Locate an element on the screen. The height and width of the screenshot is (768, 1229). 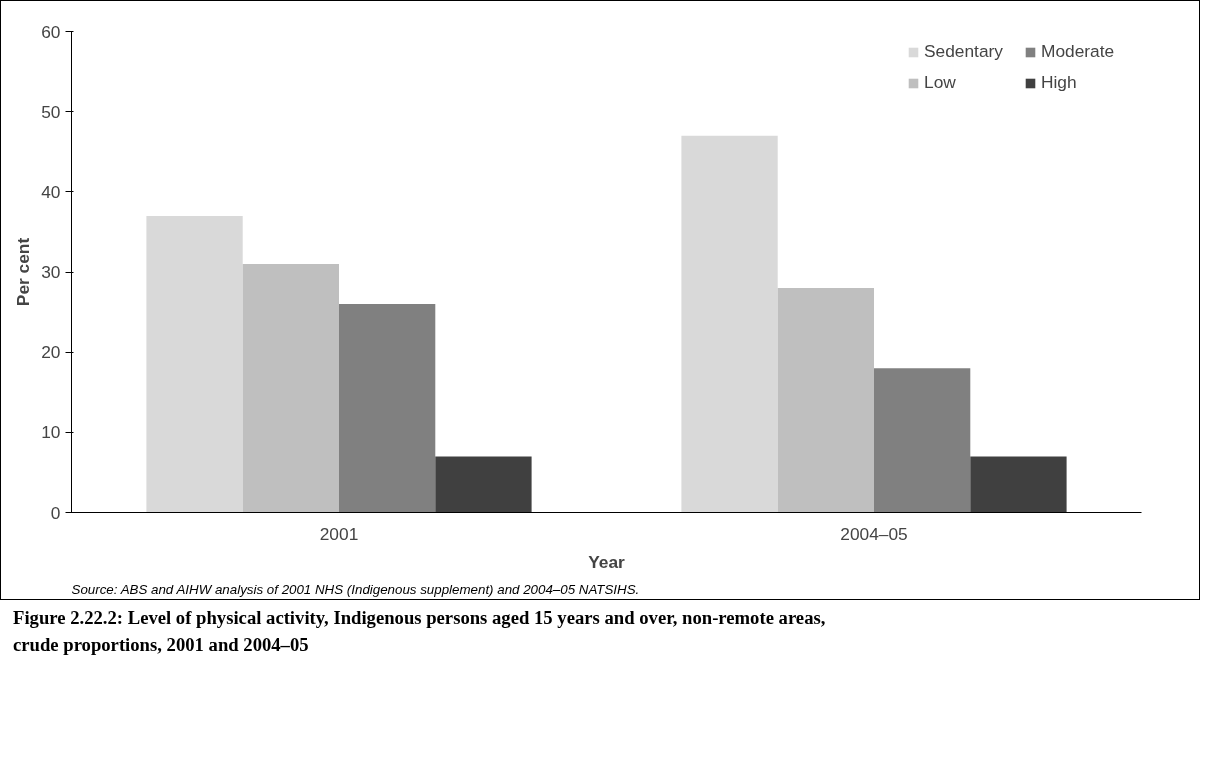
y-tick-label: 40 is located at coordinates (51, 191).